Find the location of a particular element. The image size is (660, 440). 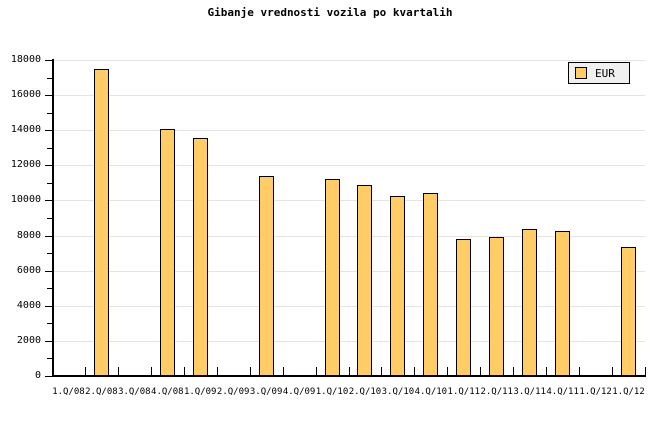

x-axis-label: 1.Q/10 is located at coordinates (332, 392).